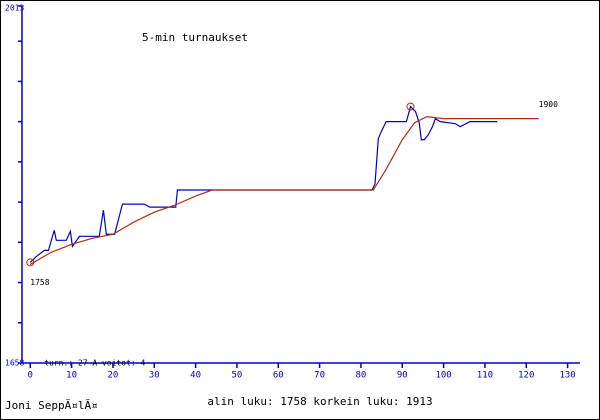  I want to click on x-tick-label: 30, so click(154, 376).